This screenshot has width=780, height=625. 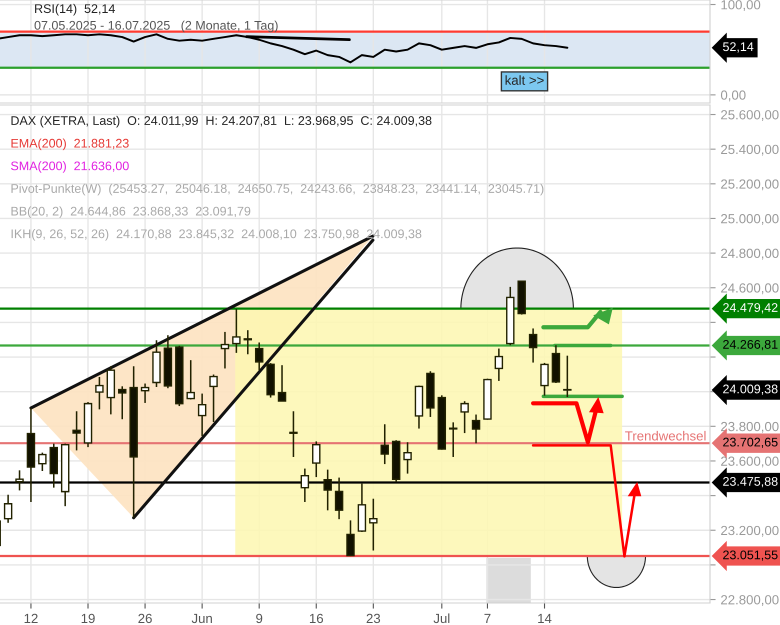 What do you see at coordinates (202, 619) in the screenshot?
I see `x-tick-label: Jun` at bounding box center [202, 619].